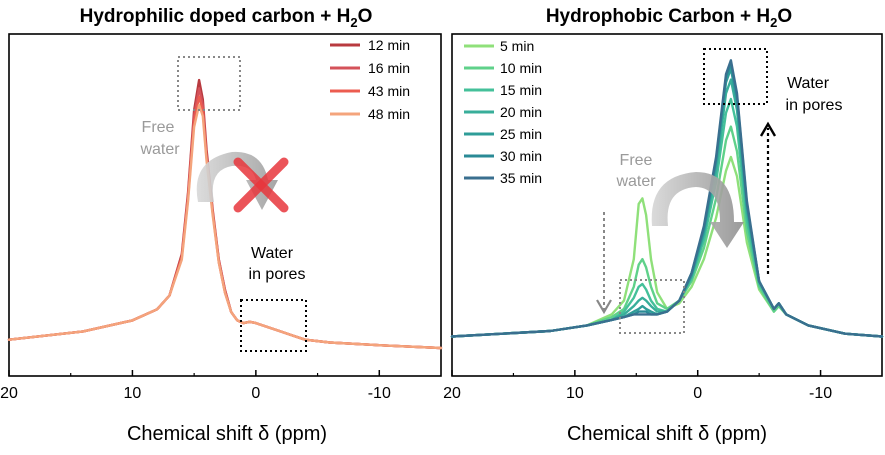  What do you see at coordinates (521, 112) in the screenshot?
I see `right-legend-label-3: 20 min` at bounding box center [521, 112].